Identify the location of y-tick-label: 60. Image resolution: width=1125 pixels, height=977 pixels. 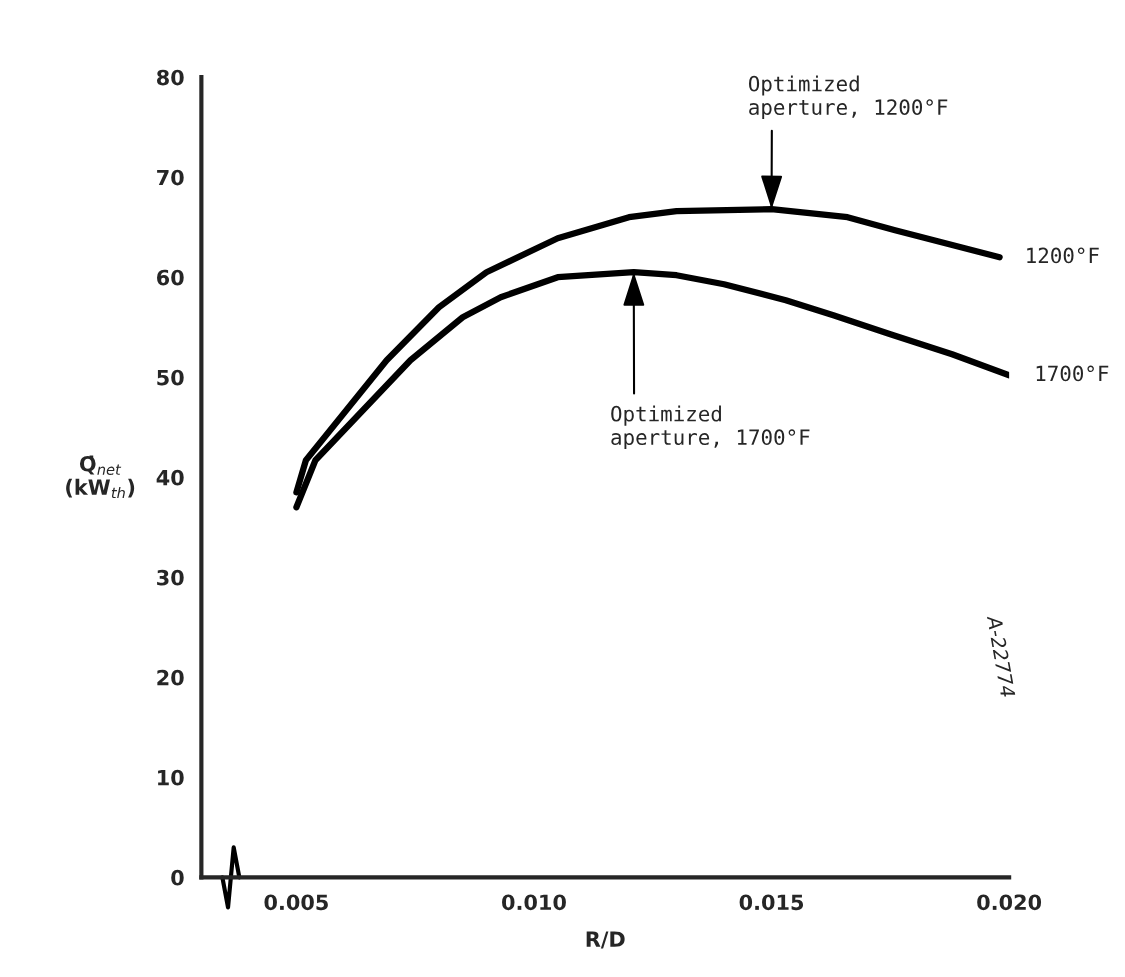
(170, 277).